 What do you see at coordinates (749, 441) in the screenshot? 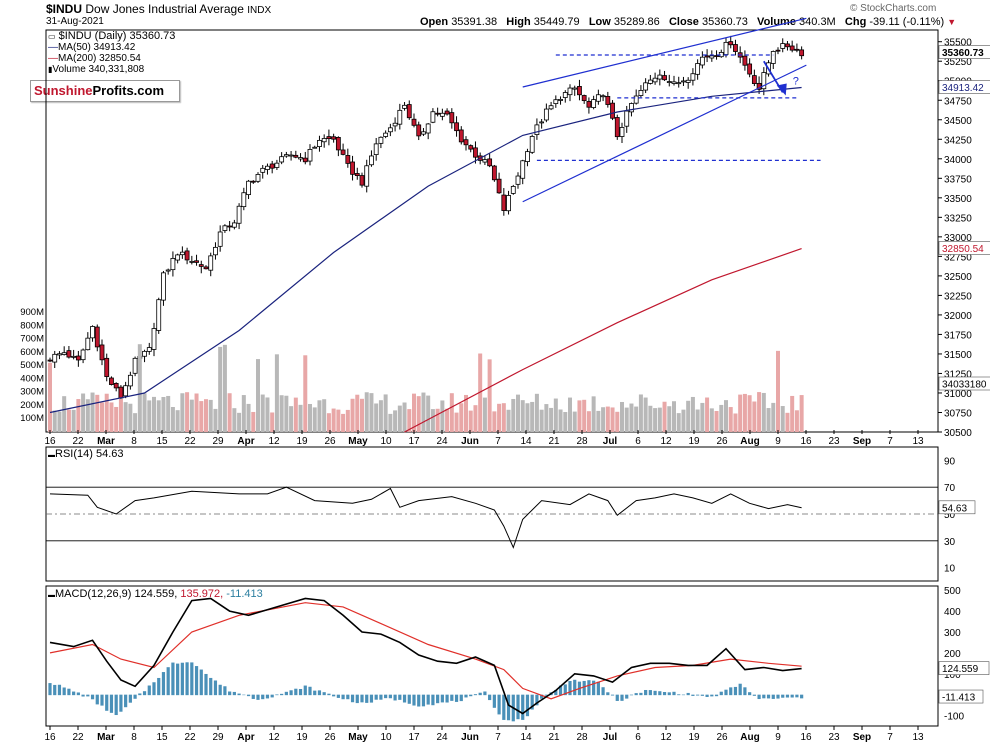
I see `x-tick-label: Aug` at bounding box center [749, 441].